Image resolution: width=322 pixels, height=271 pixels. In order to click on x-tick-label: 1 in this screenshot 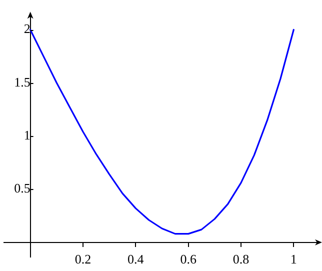, I will do `click(293, 259)`.